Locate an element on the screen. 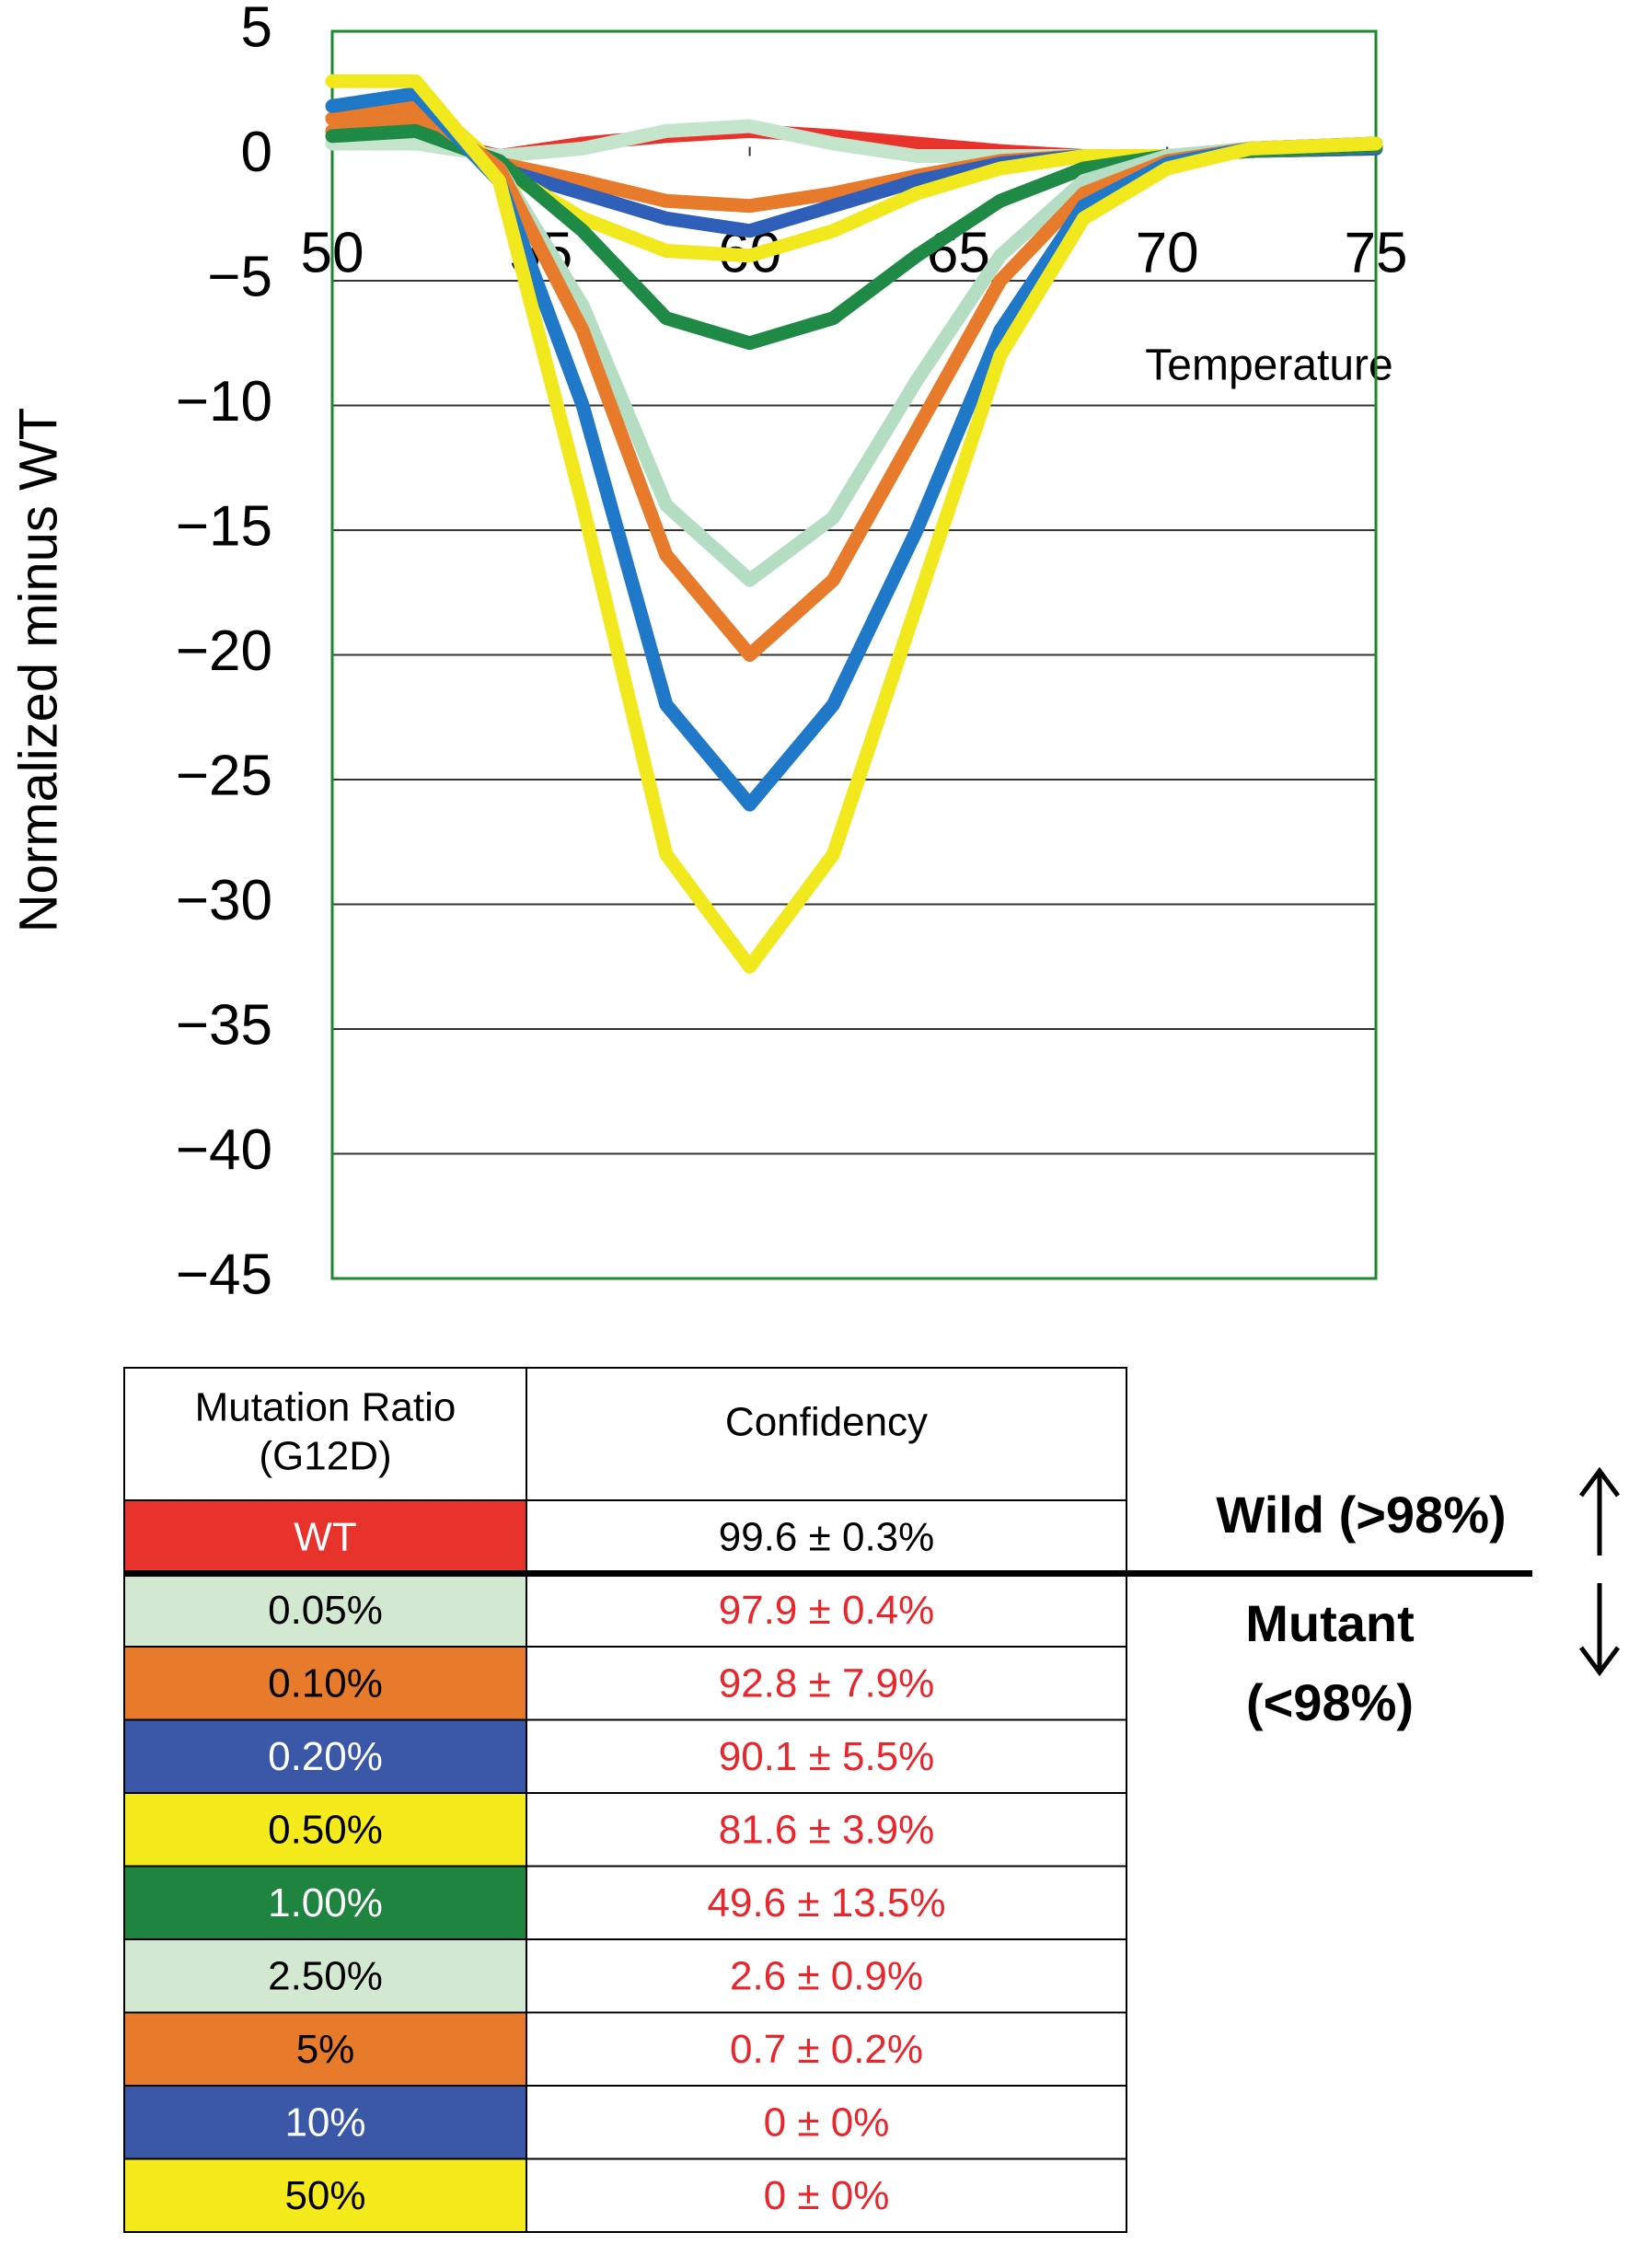 The height and width of the screenshot is (2244, 1652). y-tick-label: −5 is located at coordinates (239, 276).